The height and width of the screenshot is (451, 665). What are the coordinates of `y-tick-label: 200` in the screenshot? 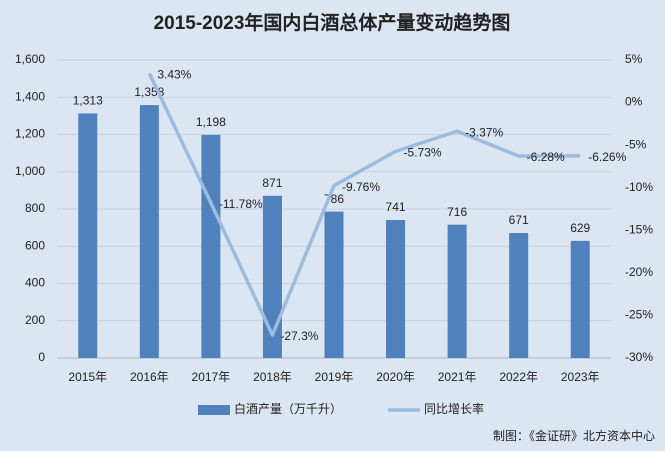 It's located at (35, 320).